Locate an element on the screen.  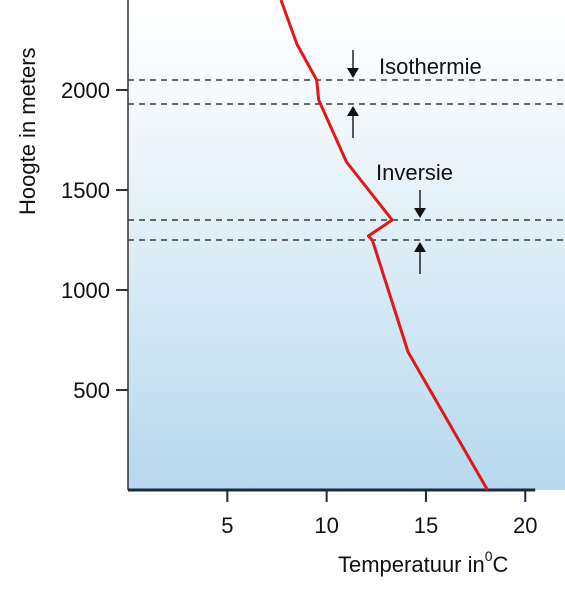
y-tick-label: 500 is located at coordinates (91, 390).